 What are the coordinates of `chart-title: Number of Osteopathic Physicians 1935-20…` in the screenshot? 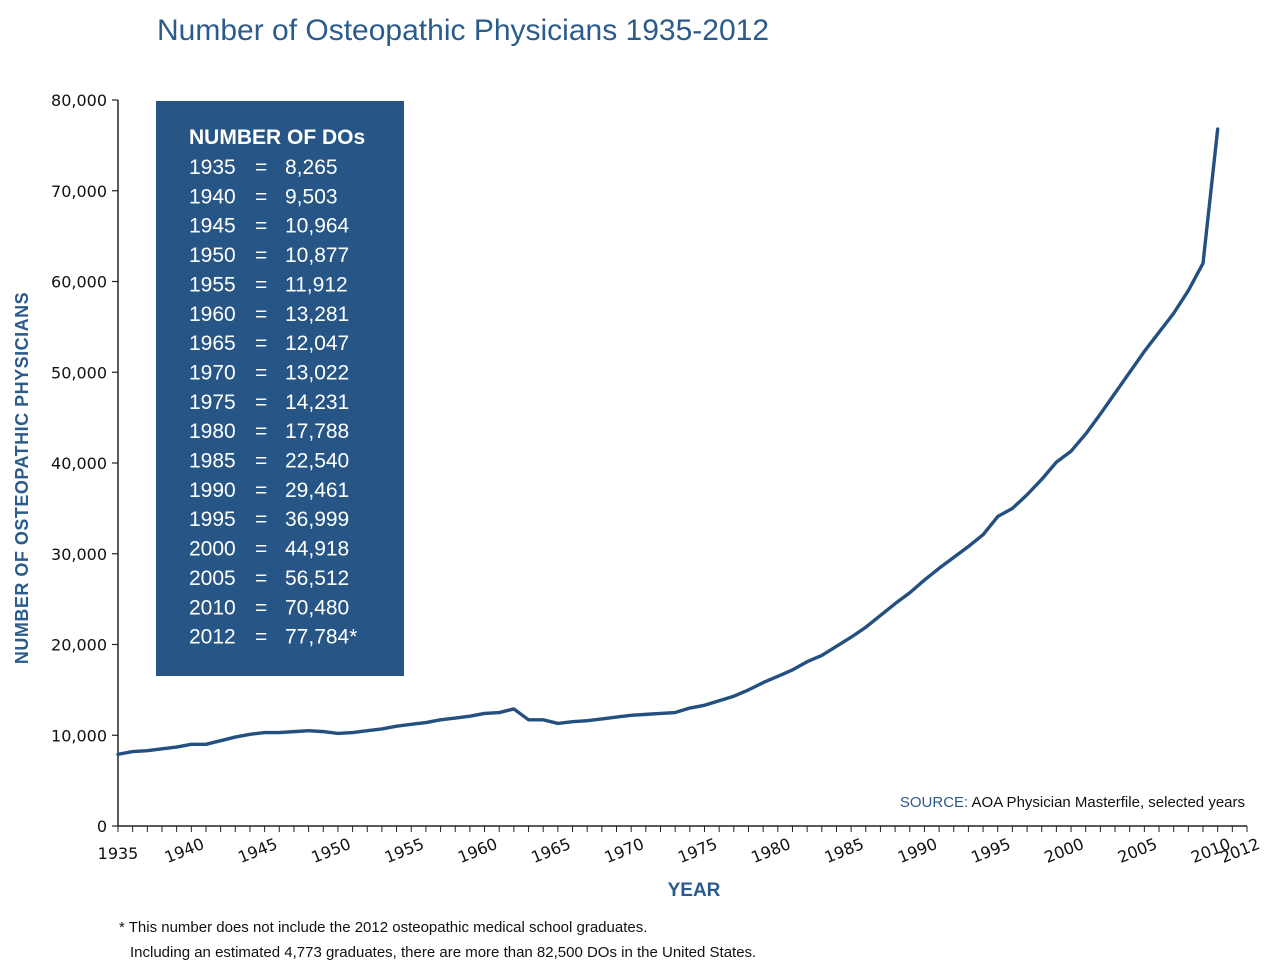 It's located at (463, 30).